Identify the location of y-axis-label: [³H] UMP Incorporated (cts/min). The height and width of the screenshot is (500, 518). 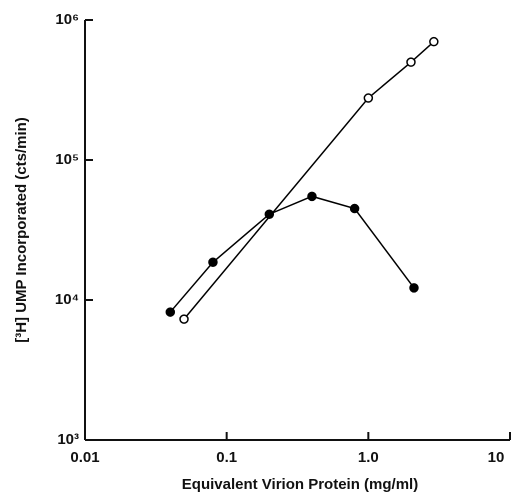
(21, 230).